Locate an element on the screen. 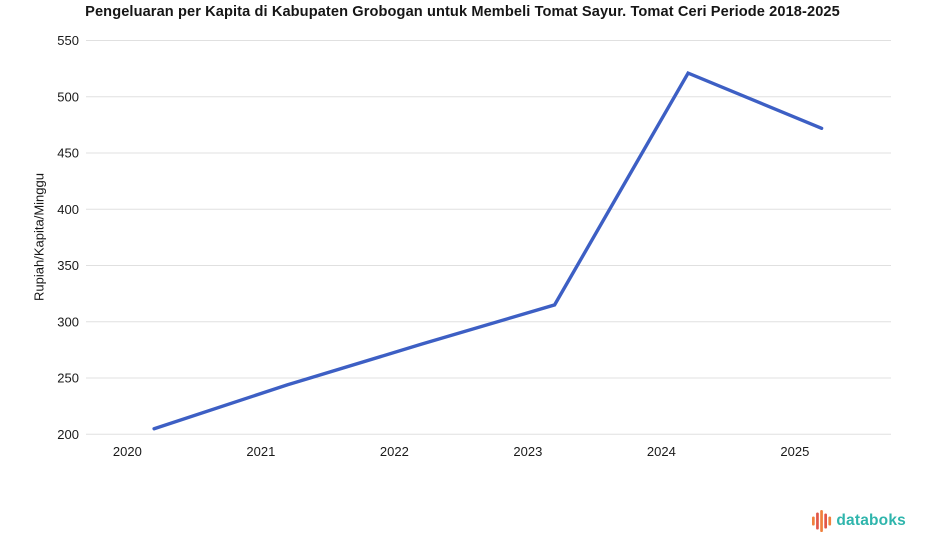  y-tick-label: 350 is located at coordinates (68, 265).